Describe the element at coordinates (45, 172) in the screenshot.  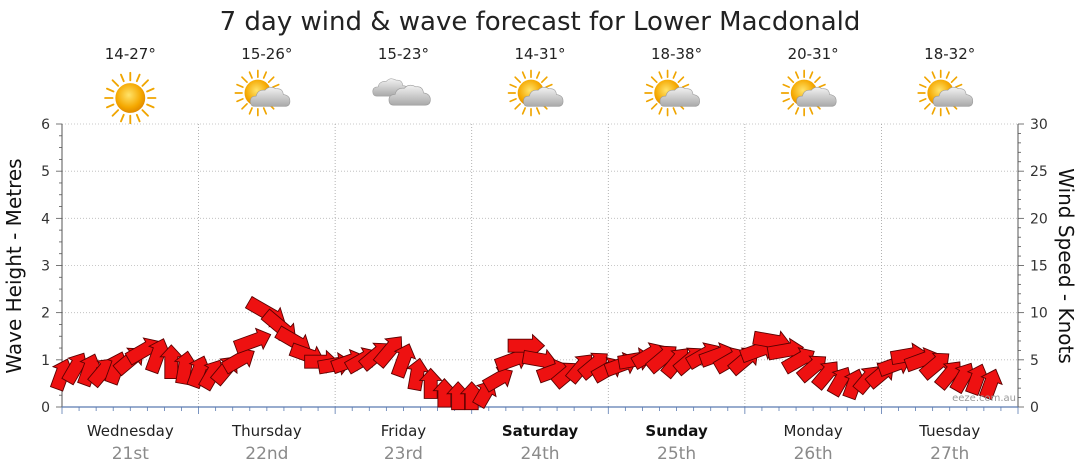
I see `y-tick-label-left: 5` at that location.